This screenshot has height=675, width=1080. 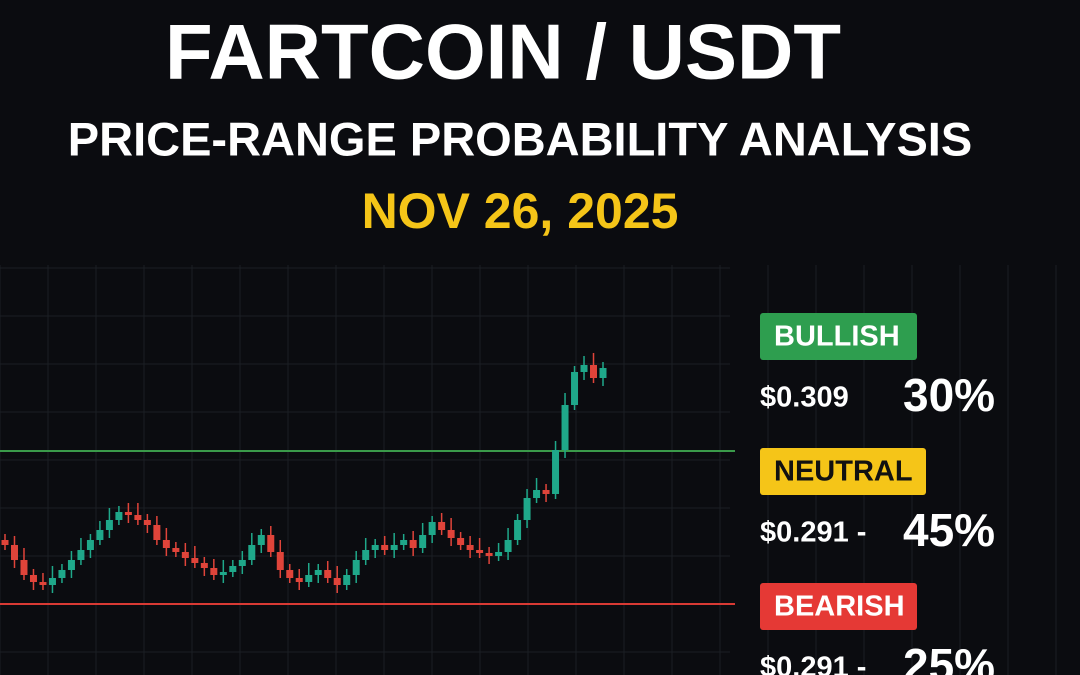 I want to click on scenario-label: BULLISH, so click(x=837, y=337).